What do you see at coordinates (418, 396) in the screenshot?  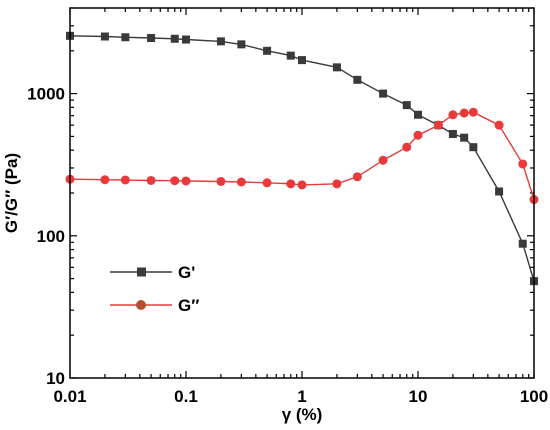 I see `x-tick-label: 10` at bounding box center [418, 396].